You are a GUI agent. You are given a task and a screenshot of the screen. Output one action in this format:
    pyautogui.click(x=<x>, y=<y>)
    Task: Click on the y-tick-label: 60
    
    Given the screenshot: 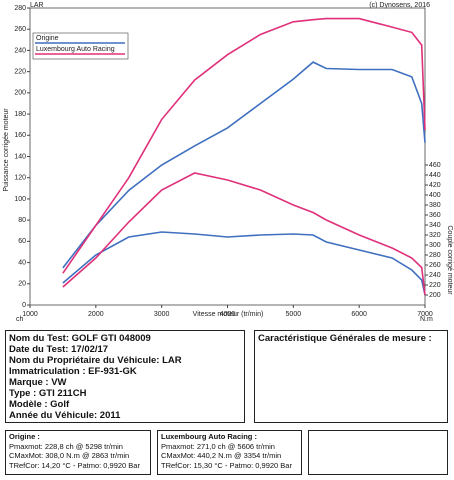 What is the action you would take?
    pyautogui.click(x=22, y=241)
    